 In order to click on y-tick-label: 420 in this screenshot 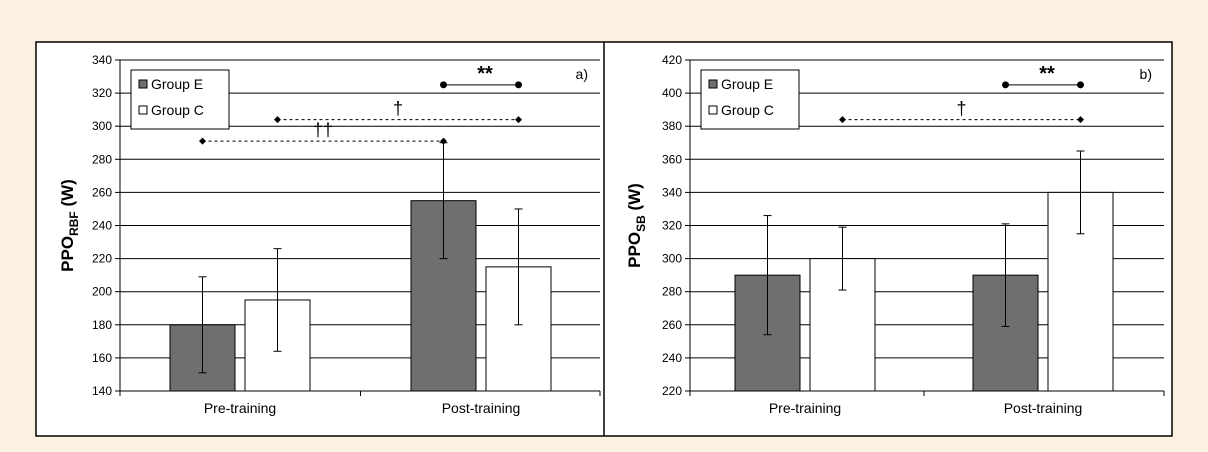, I will do `click(672, 60)`.